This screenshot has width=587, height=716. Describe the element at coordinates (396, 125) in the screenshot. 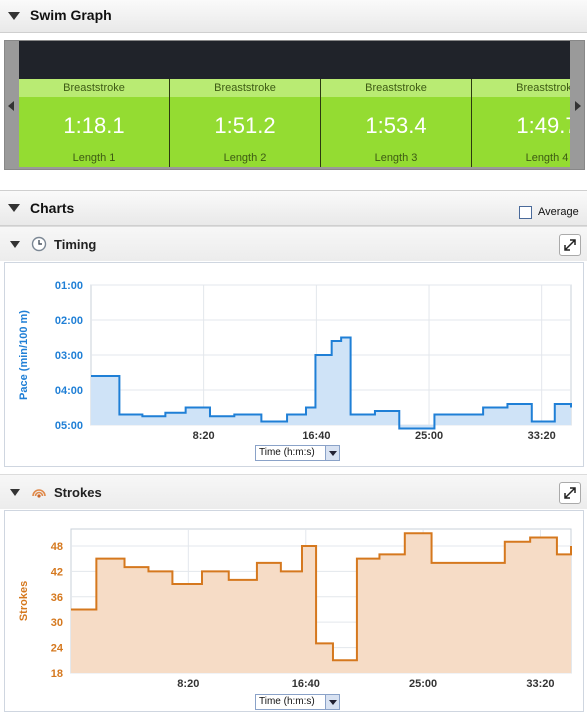

I see `lap-time: 1:53.4` at that location.